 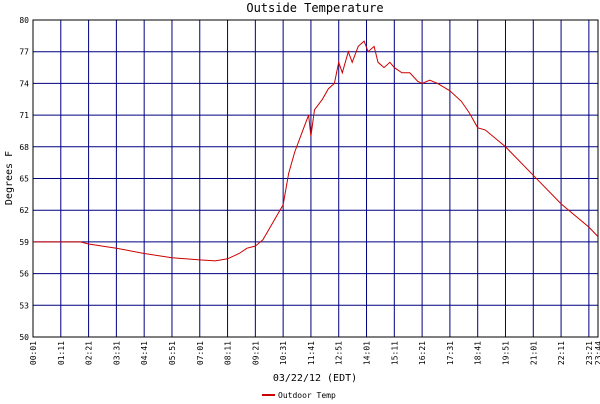 What do you see at coordinates (61, 353) in the screenshot?
I see `x-tick-label: 01:11` at bounding box center [61, 353].